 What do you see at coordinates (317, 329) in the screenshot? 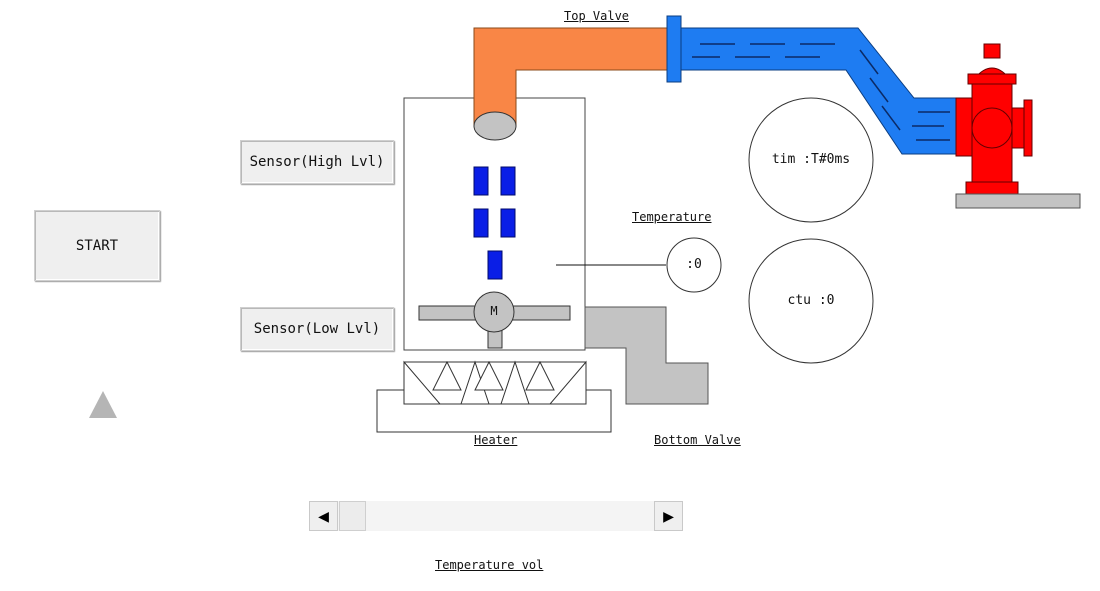
I see `sensor-low-level-button: Sensor(Low Lvl)` at bounding box center [317, 329].